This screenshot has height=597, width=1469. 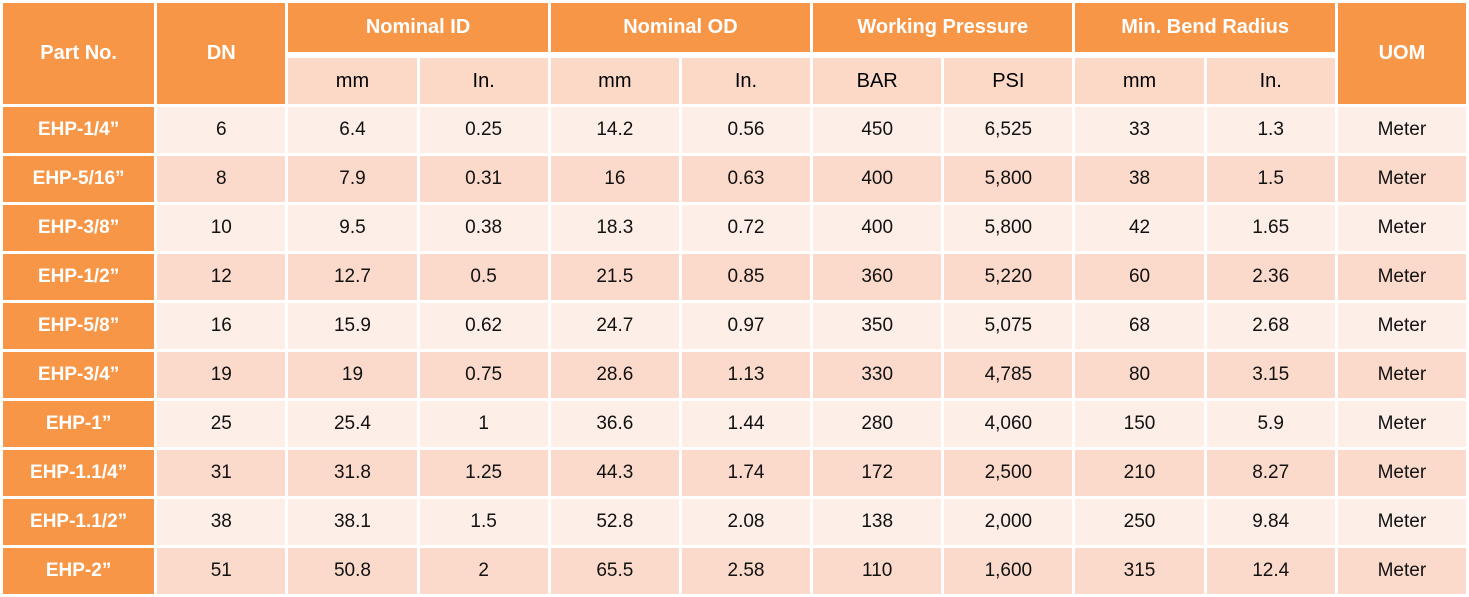 What do you see at coordinates (221, 522) in the screenshot?
I see `dn-cell: 38` at bounding box center [221, 522].